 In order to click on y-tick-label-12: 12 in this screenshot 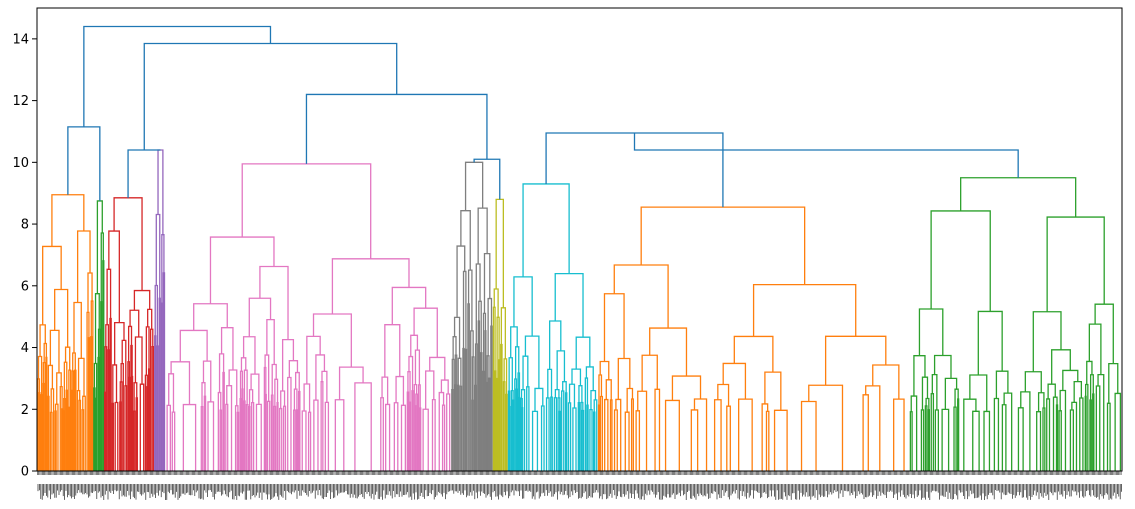, I will do `click(20, 101)`.